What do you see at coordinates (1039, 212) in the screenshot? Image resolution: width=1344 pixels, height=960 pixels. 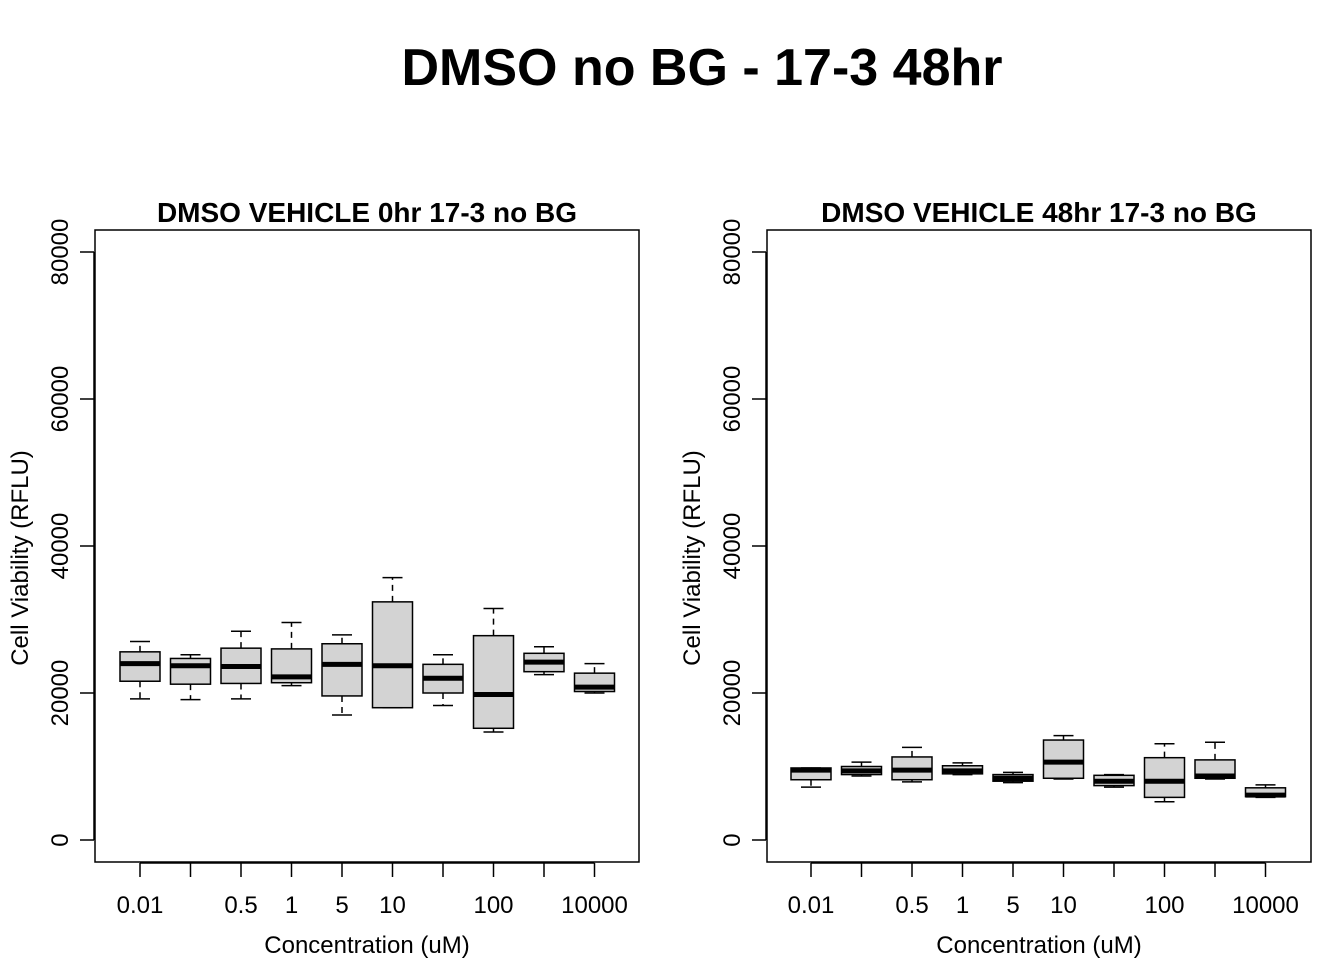 I see `panel-title: DMSO VEHICLE 48hr 17-3 no BG` at bounding box center [1039, 212].